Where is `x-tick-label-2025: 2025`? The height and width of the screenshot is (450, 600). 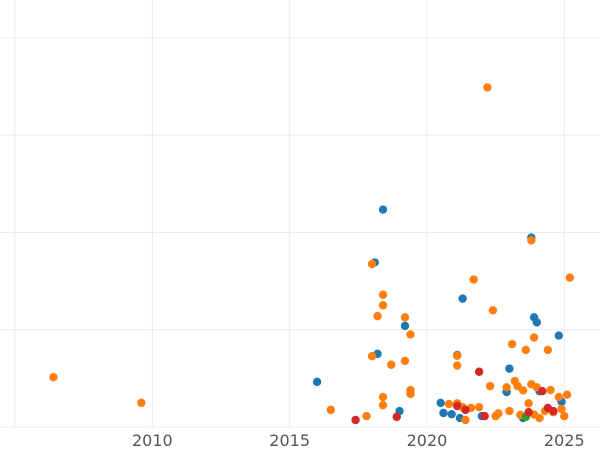 x-tick-label-2025: 2025 is located at coordinates (564, 440).